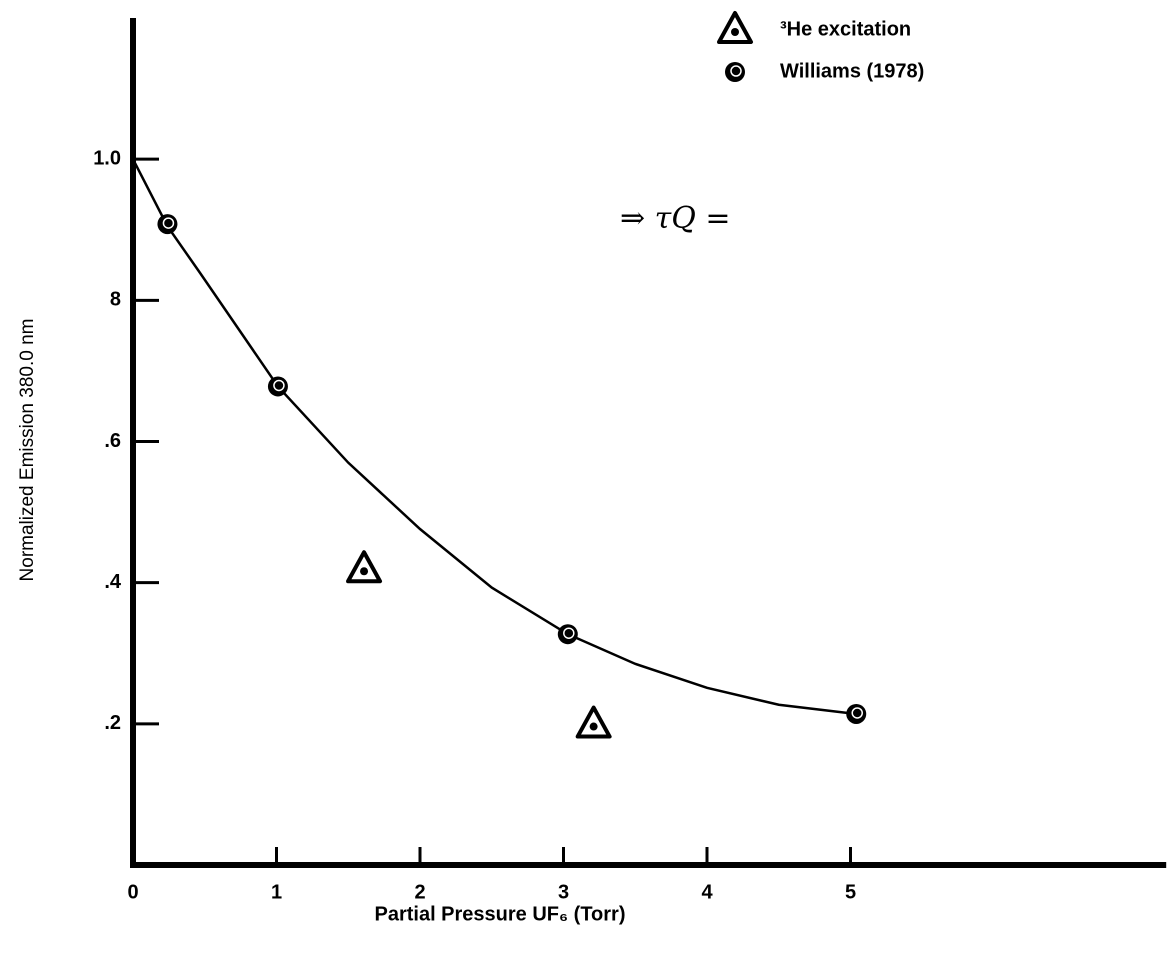  I want to click on x-tick-label: 0, so click(132, 892).